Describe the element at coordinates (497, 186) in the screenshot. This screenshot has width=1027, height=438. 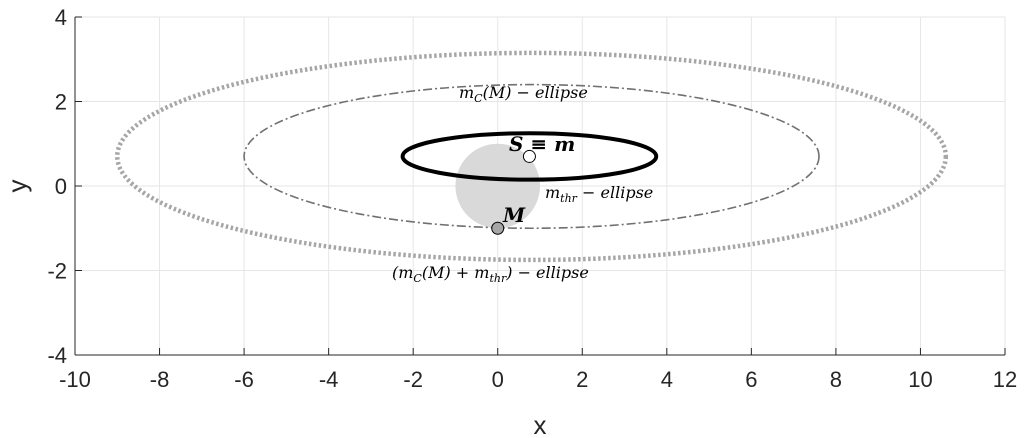
I see `gray-disk` at that location.